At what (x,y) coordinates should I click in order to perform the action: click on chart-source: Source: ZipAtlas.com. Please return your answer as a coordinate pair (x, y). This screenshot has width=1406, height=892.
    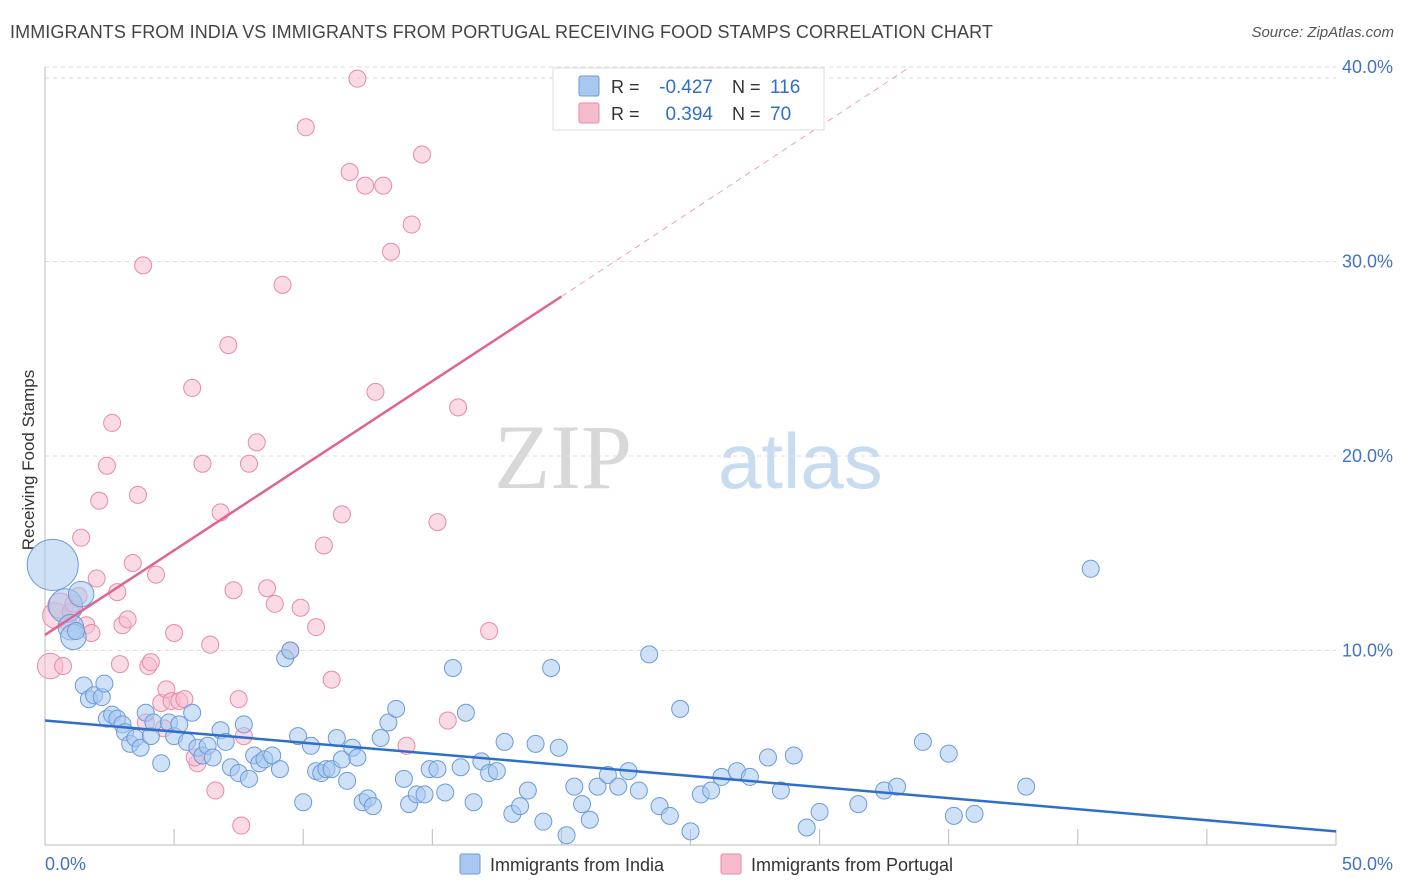
    Looking at the image, I should click on (1322, 32).